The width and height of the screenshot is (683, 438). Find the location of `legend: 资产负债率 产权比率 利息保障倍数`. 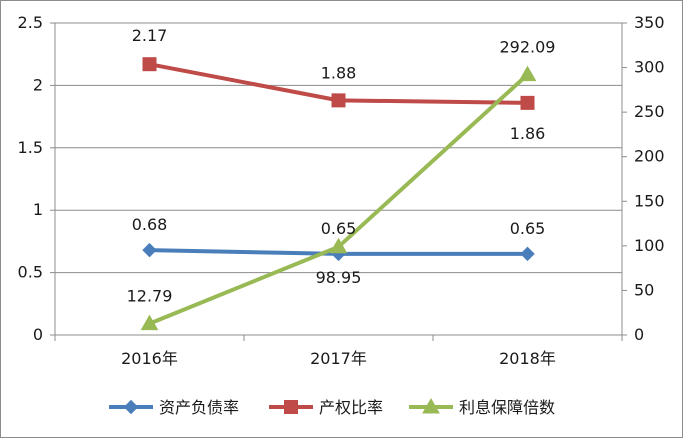

legend: 资产负债率 产权比率 利息保障倍数 is located at coordinates (332, 407).